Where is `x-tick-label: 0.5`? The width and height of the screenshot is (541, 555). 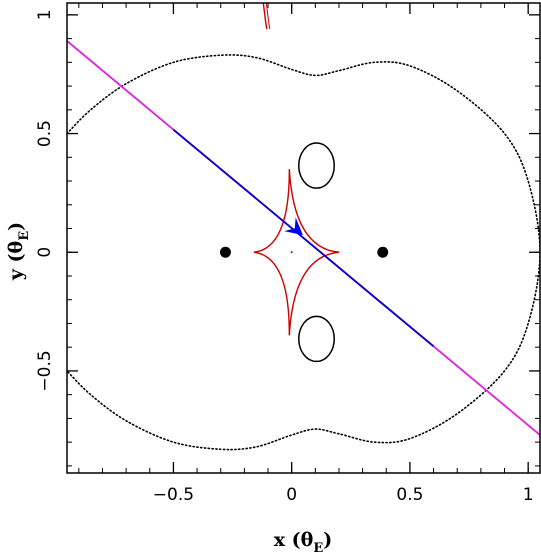
x-tick-label: 0.5 is located at coordinates (409, 495).